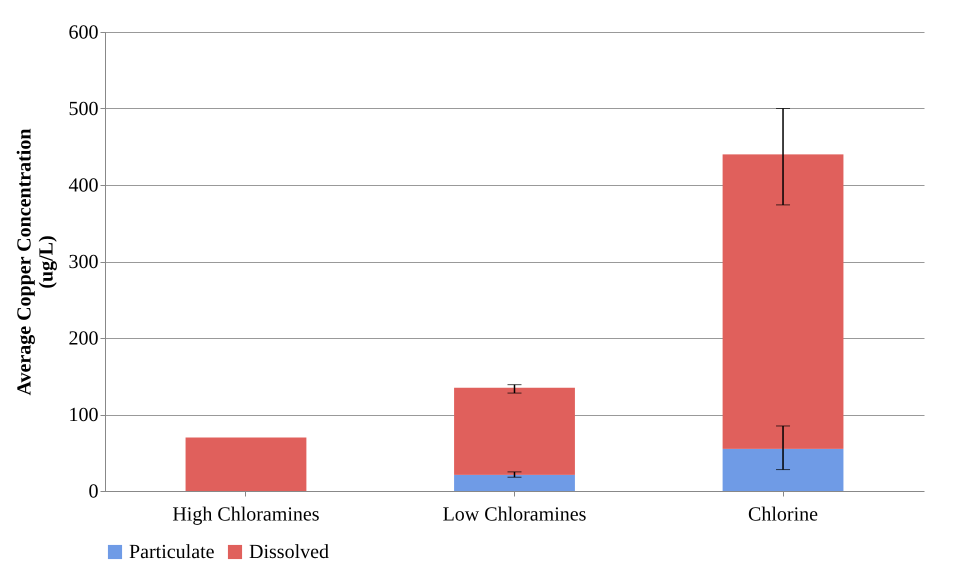  I want to click on y-tick-label: 300, so click(83, 262).